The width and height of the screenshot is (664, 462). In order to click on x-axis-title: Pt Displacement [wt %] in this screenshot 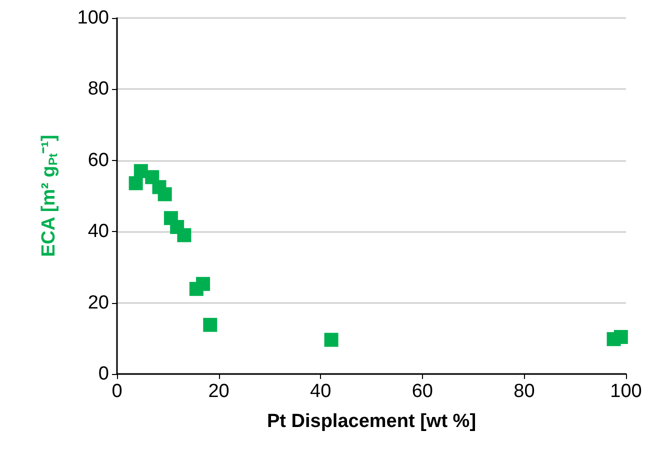, I will do `click(371, 421)`.